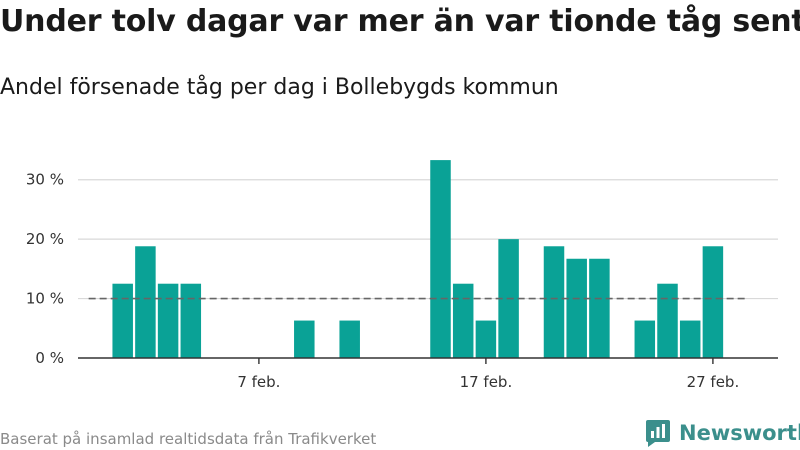  I want to click on brand-name: Newsworthy, so click(739, 433).